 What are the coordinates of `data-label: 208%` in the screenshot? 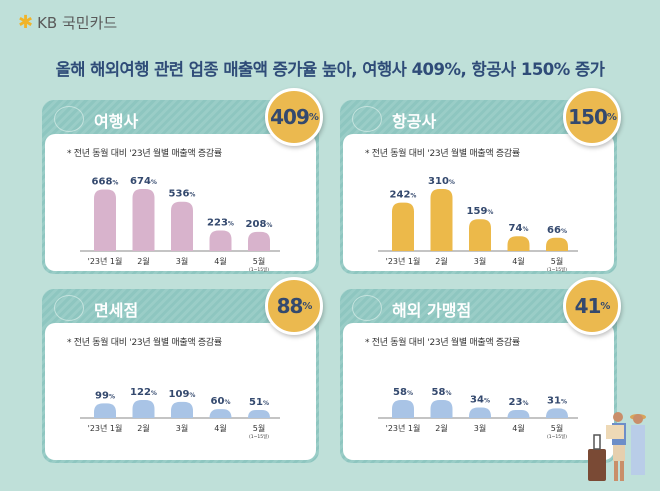 It's located at (259, 224).